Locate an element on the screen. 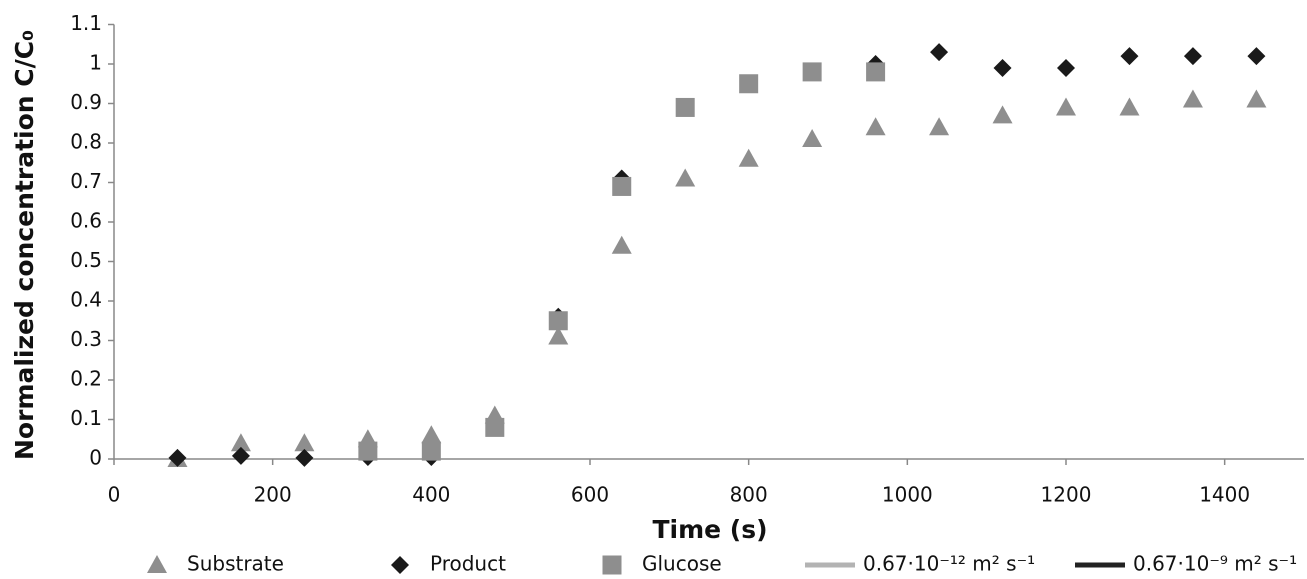  y-tick-label: 0.1 is located at coordinates (86, 418).